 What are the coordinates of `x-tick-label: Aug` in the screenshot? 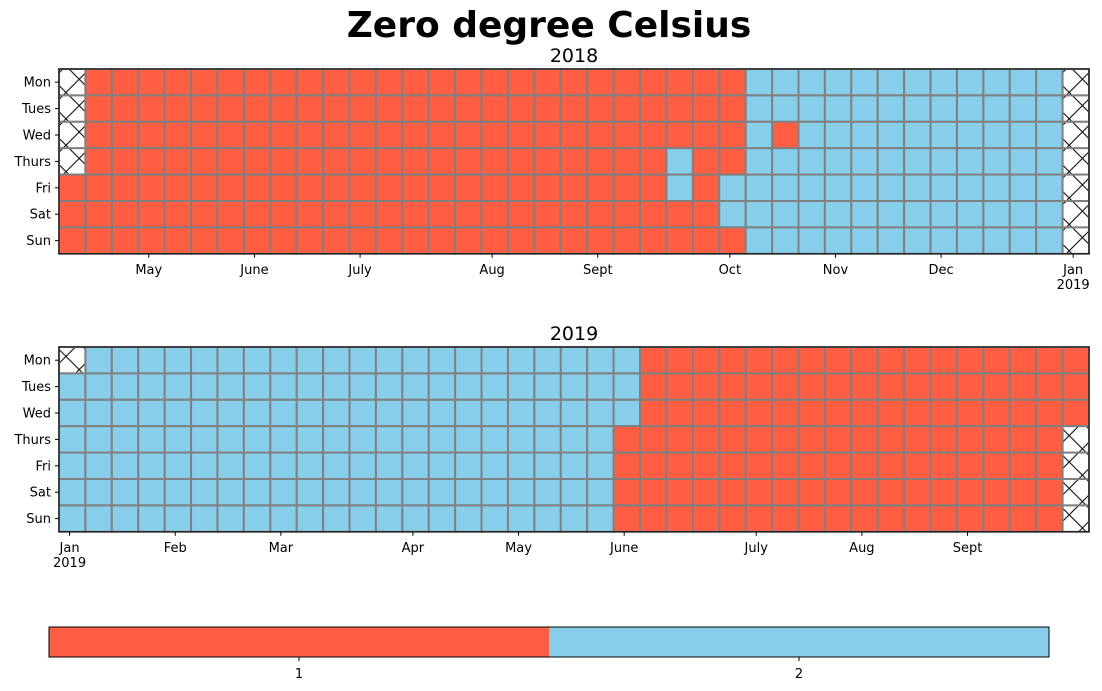 It's located at (491, 270).